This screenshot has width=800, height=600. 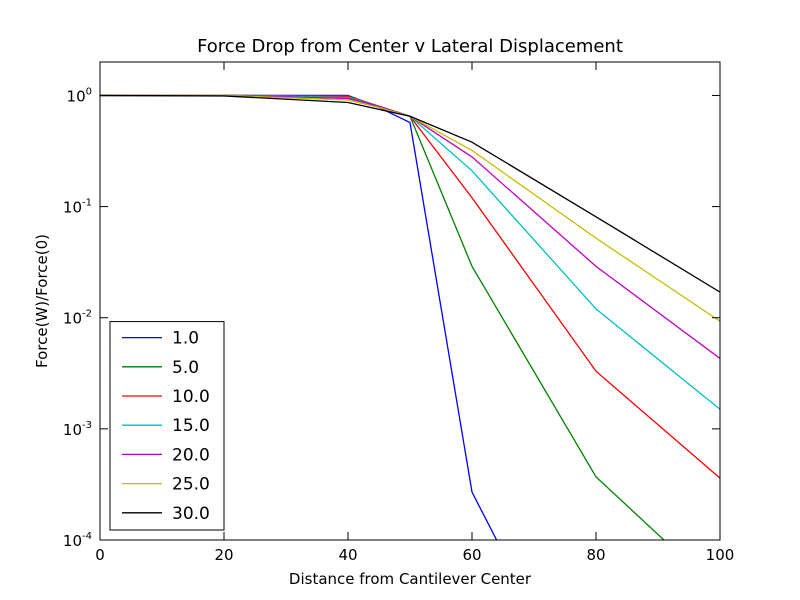 What do you see at coordinates (77, 318) in the screenshot?
I see `y-tick-label: 10⁻²` at bounding box center [77, 318].